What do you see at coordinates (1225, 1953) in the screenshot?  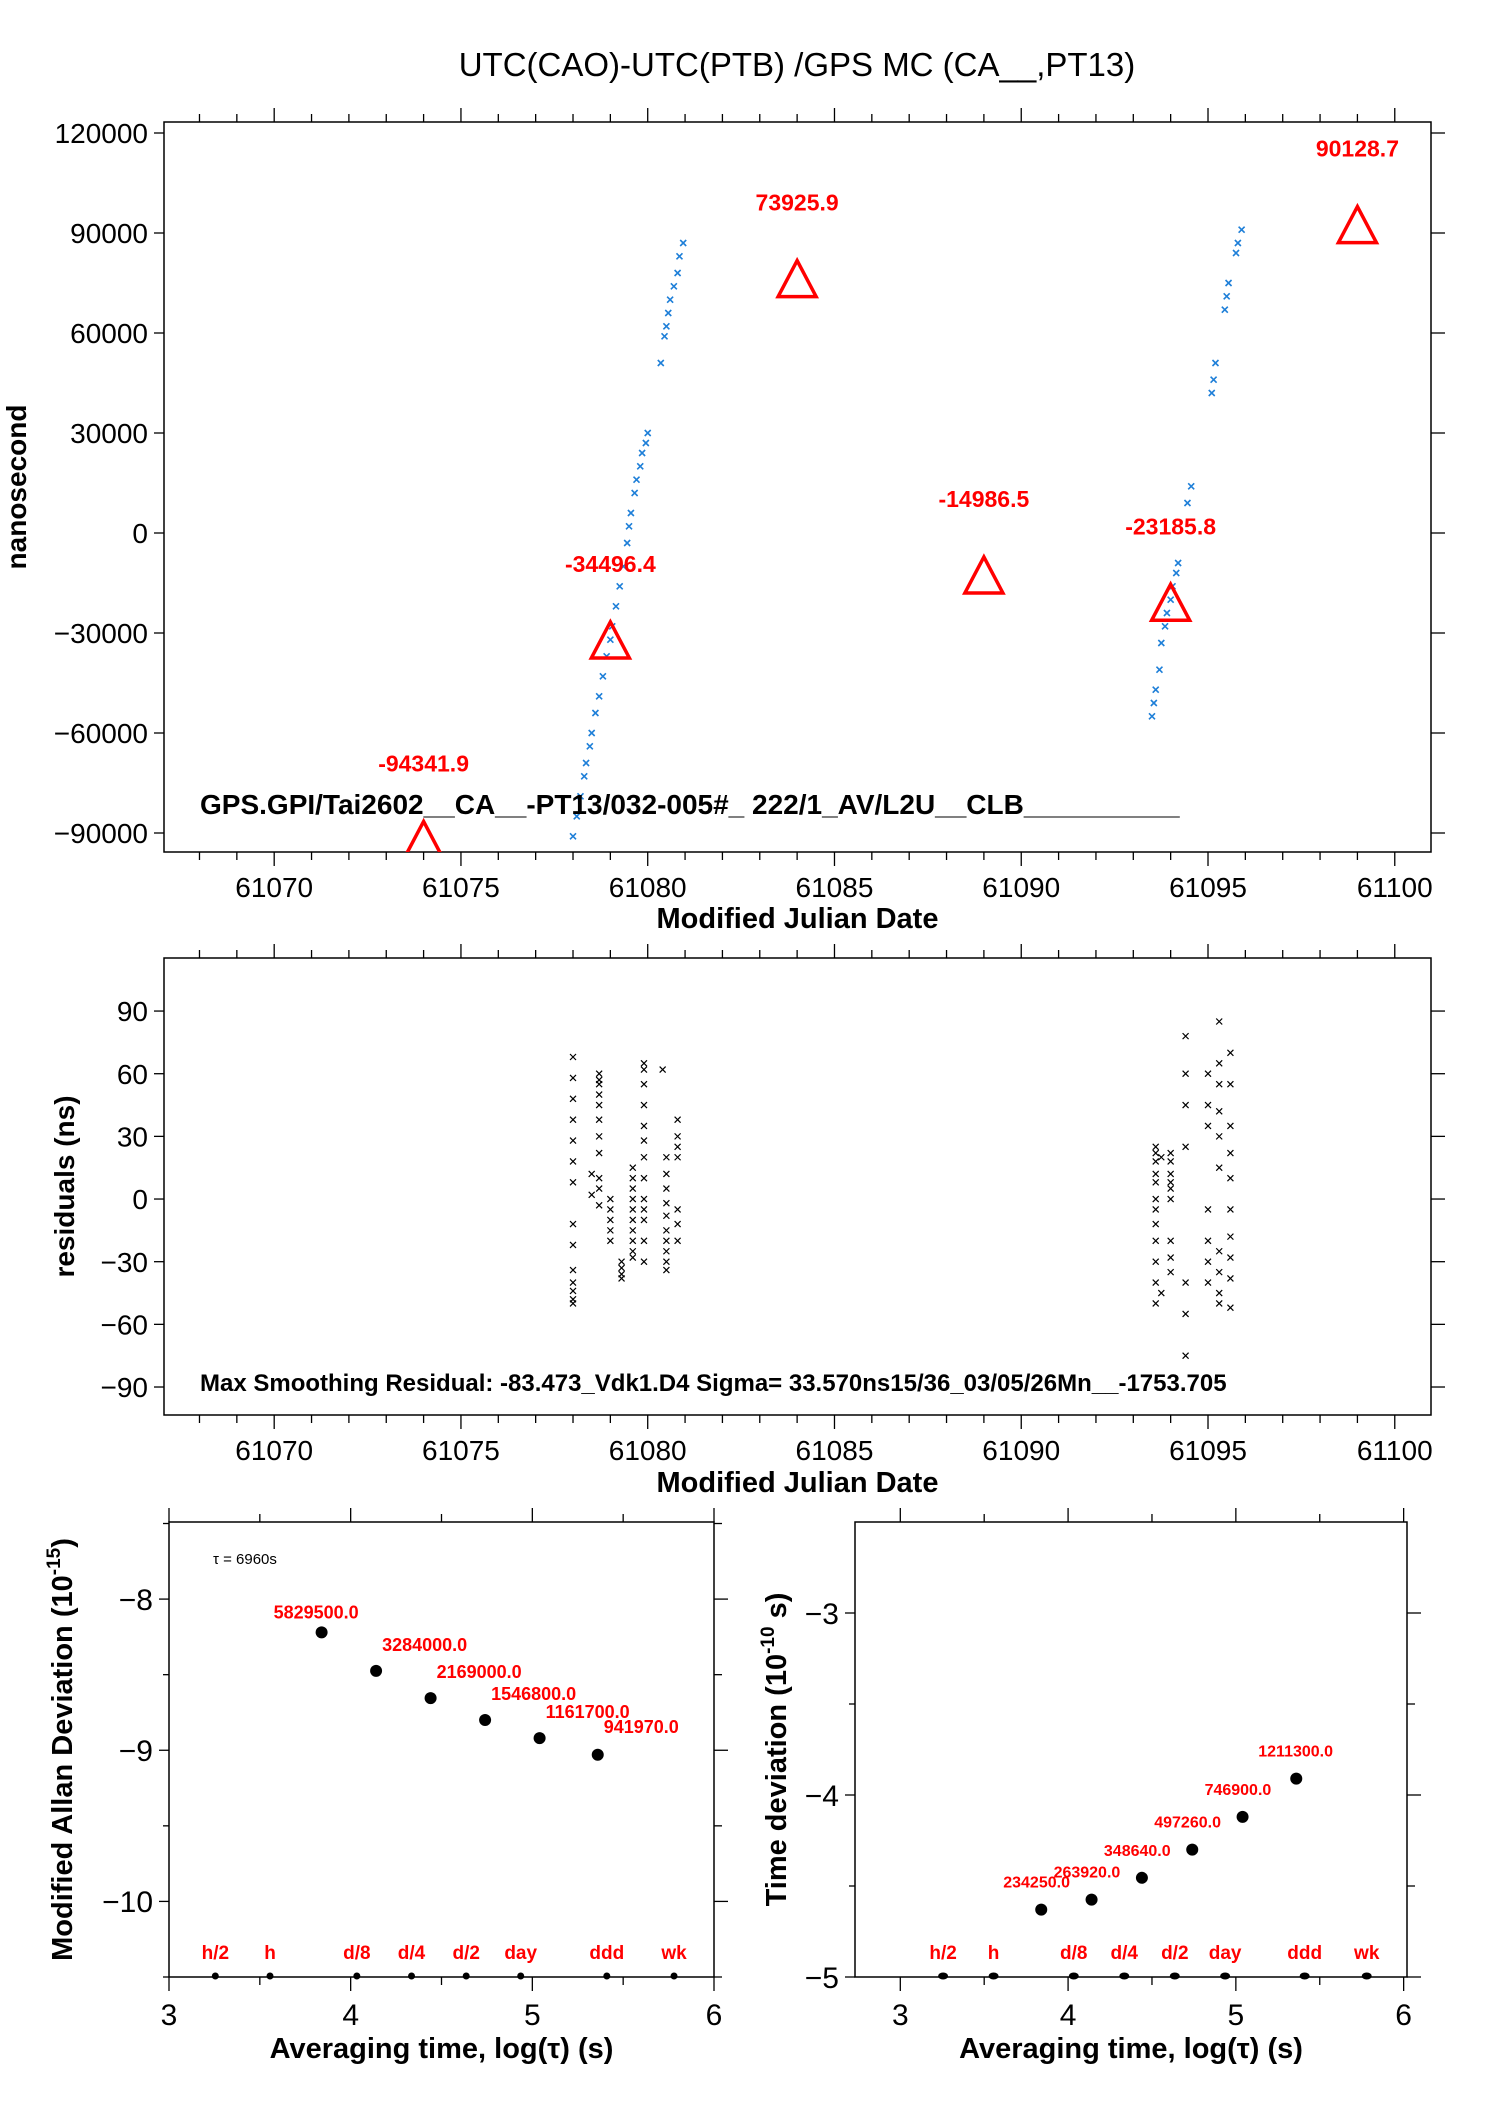 I see `time-marker-label: day` at bounding box center [1225, 1953].